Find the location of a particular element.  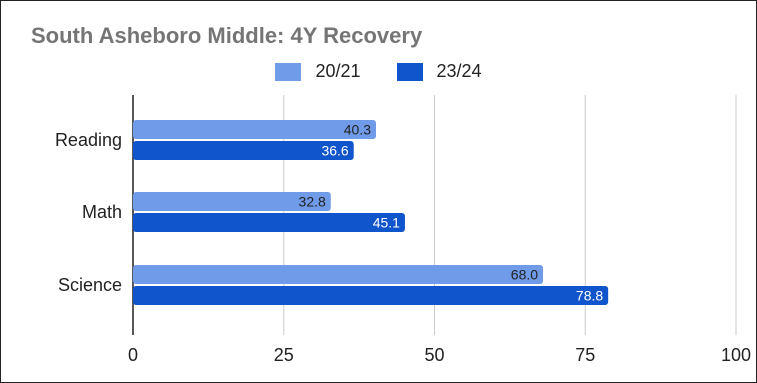

data-label-math-series-2: 45.1 is located at coordinates (386, 223).